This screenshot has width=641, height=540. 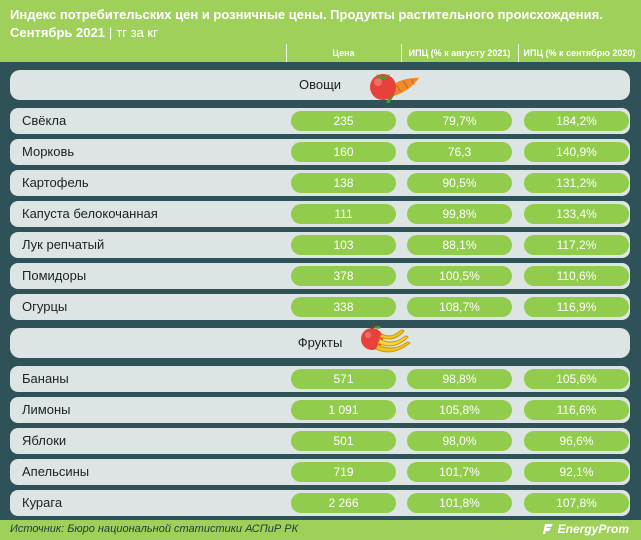 I want to click on price-value: 571, so click(x=343, y=379).